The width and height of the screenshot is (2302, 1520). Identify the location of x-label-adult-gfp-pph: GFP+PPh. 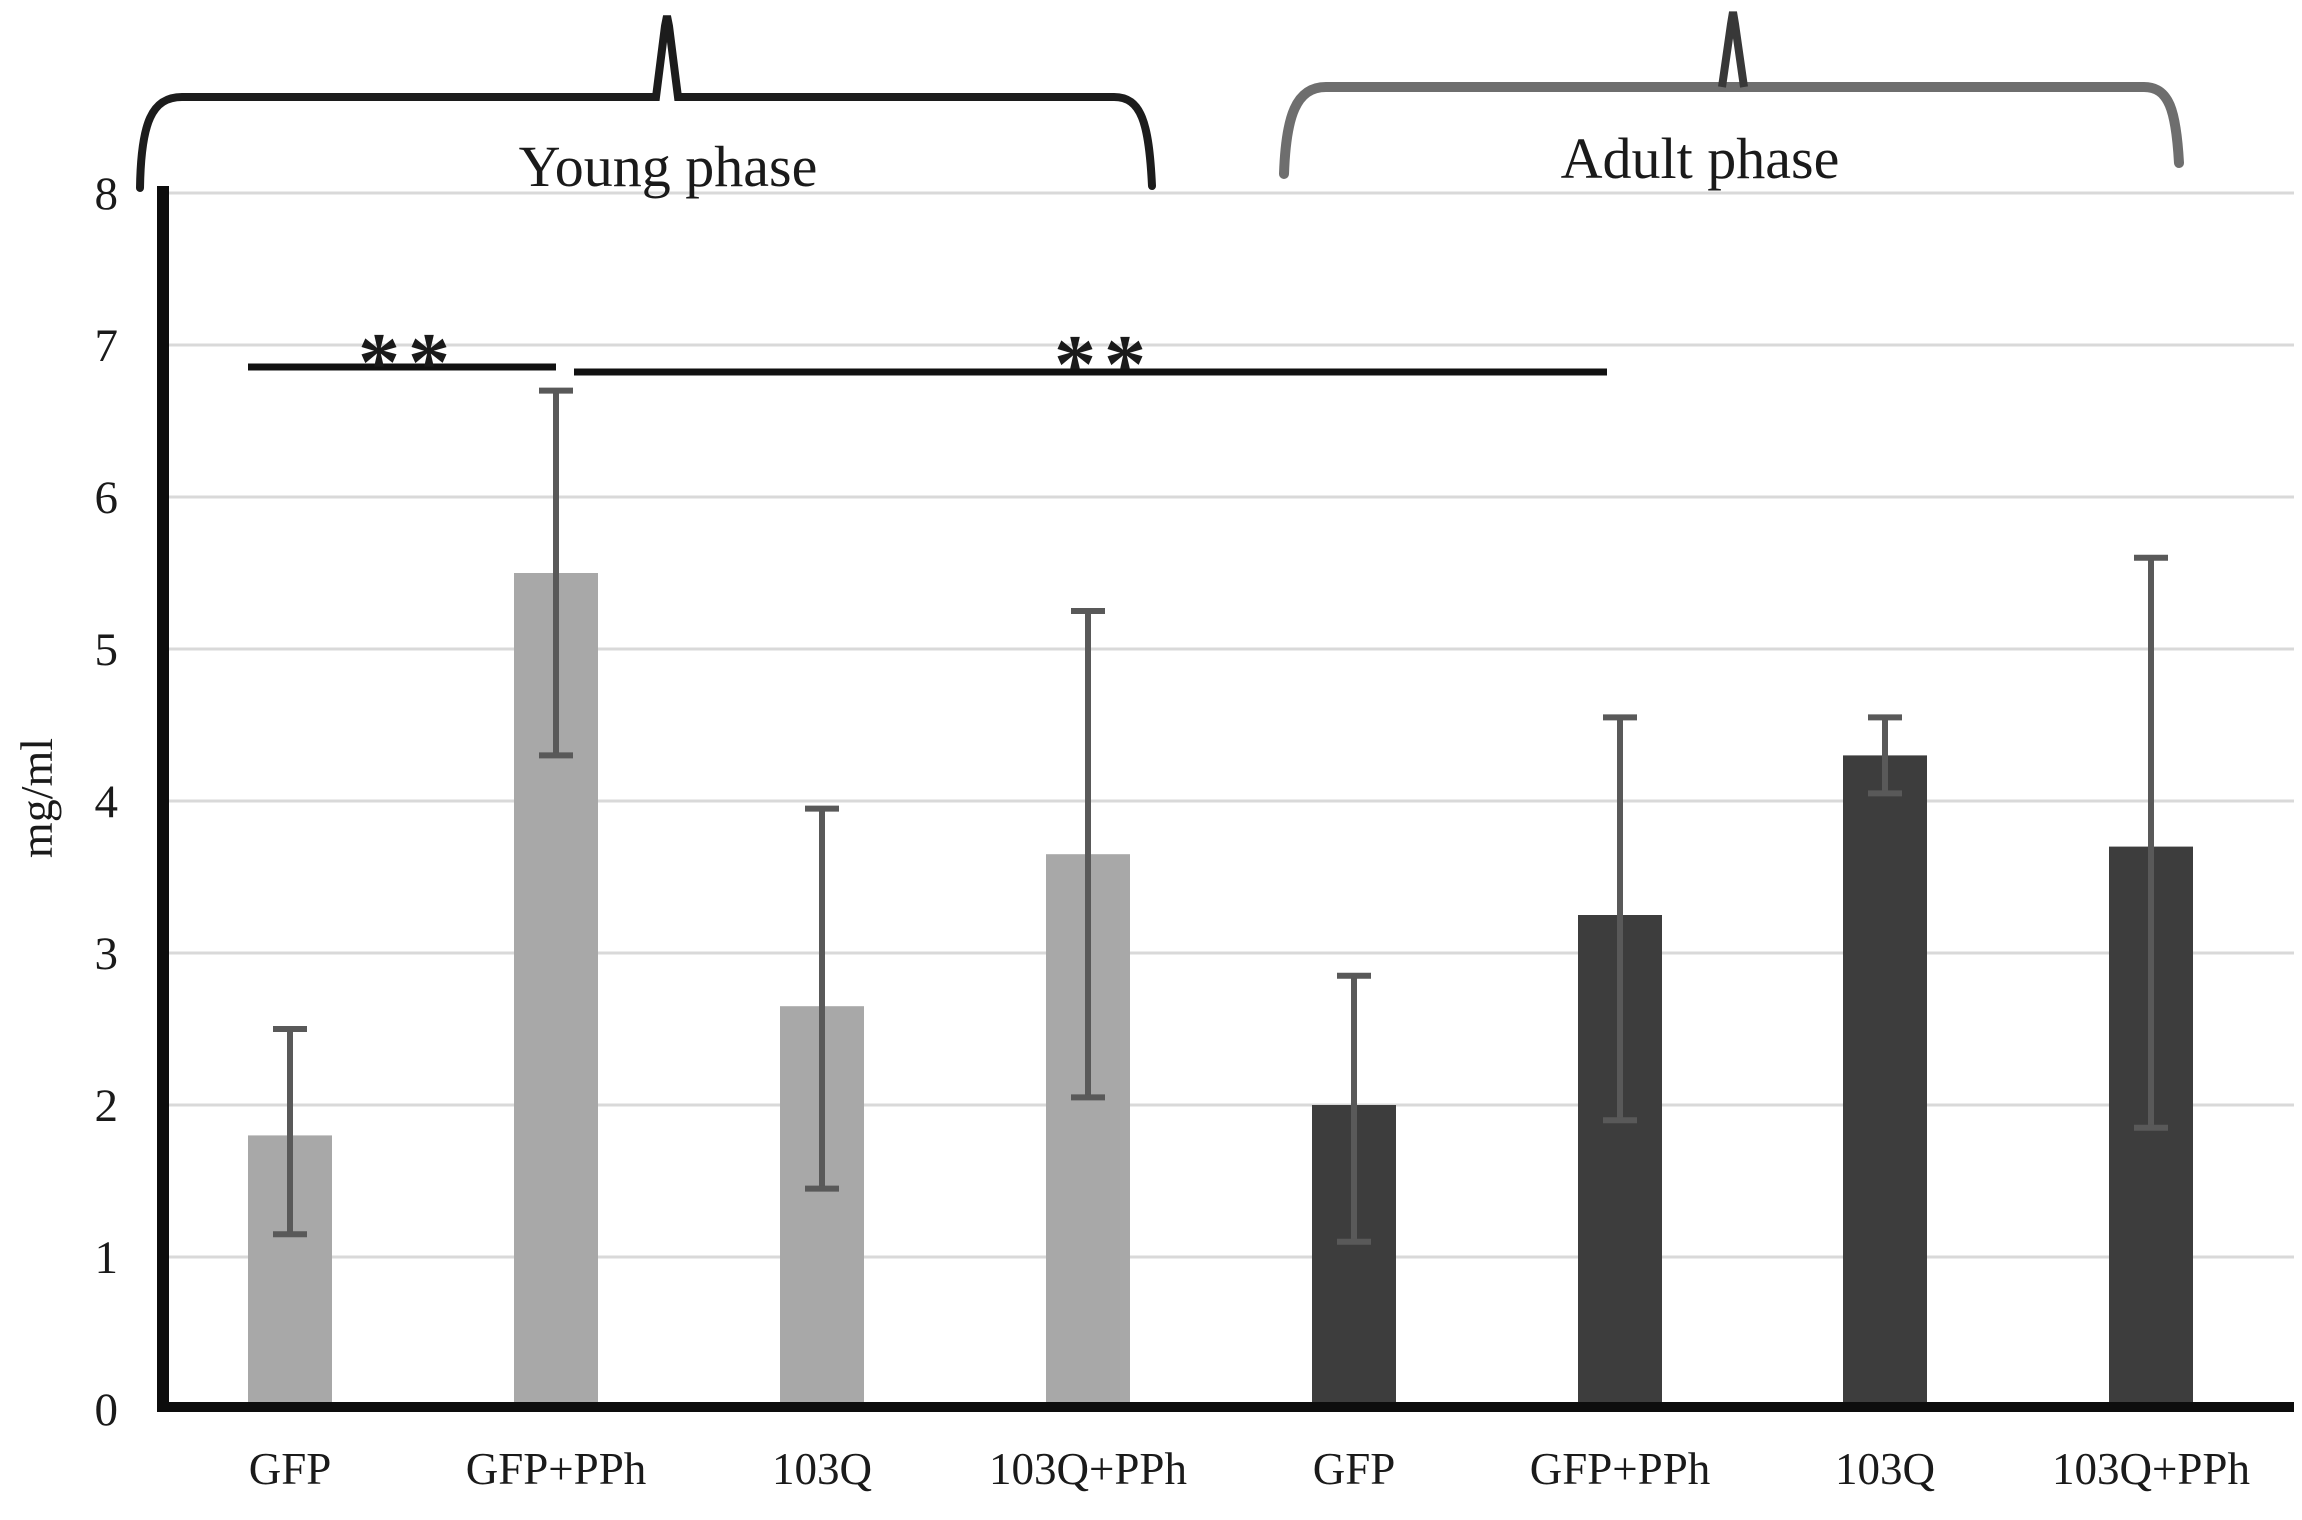
(1620, 1469).